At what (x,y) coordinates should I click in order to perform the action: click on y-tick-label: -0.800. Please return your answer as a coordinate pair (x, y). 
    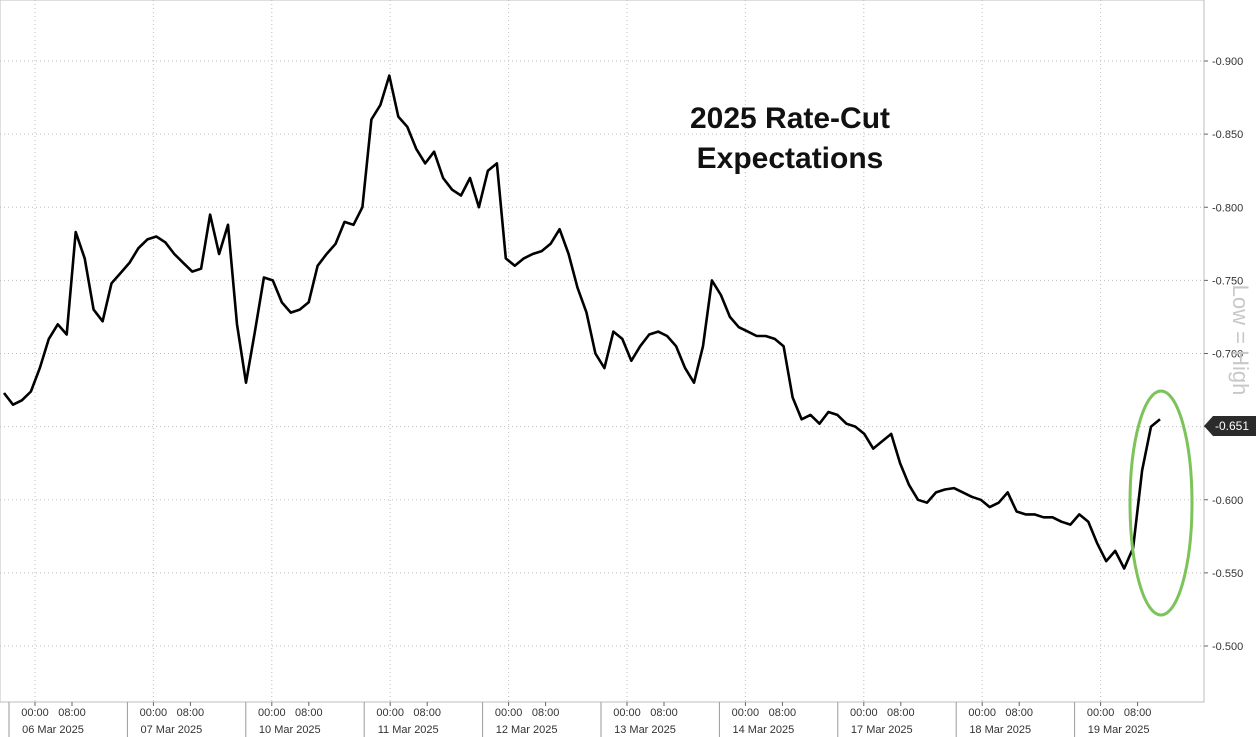
    Looking at the image, I should click on (1227, 208).